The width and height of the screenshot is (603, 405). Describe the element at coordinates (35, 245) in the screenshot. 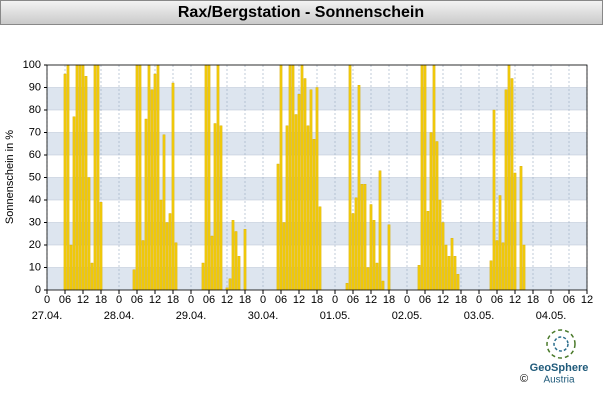

I see `y-tick-label: 20` at that location.